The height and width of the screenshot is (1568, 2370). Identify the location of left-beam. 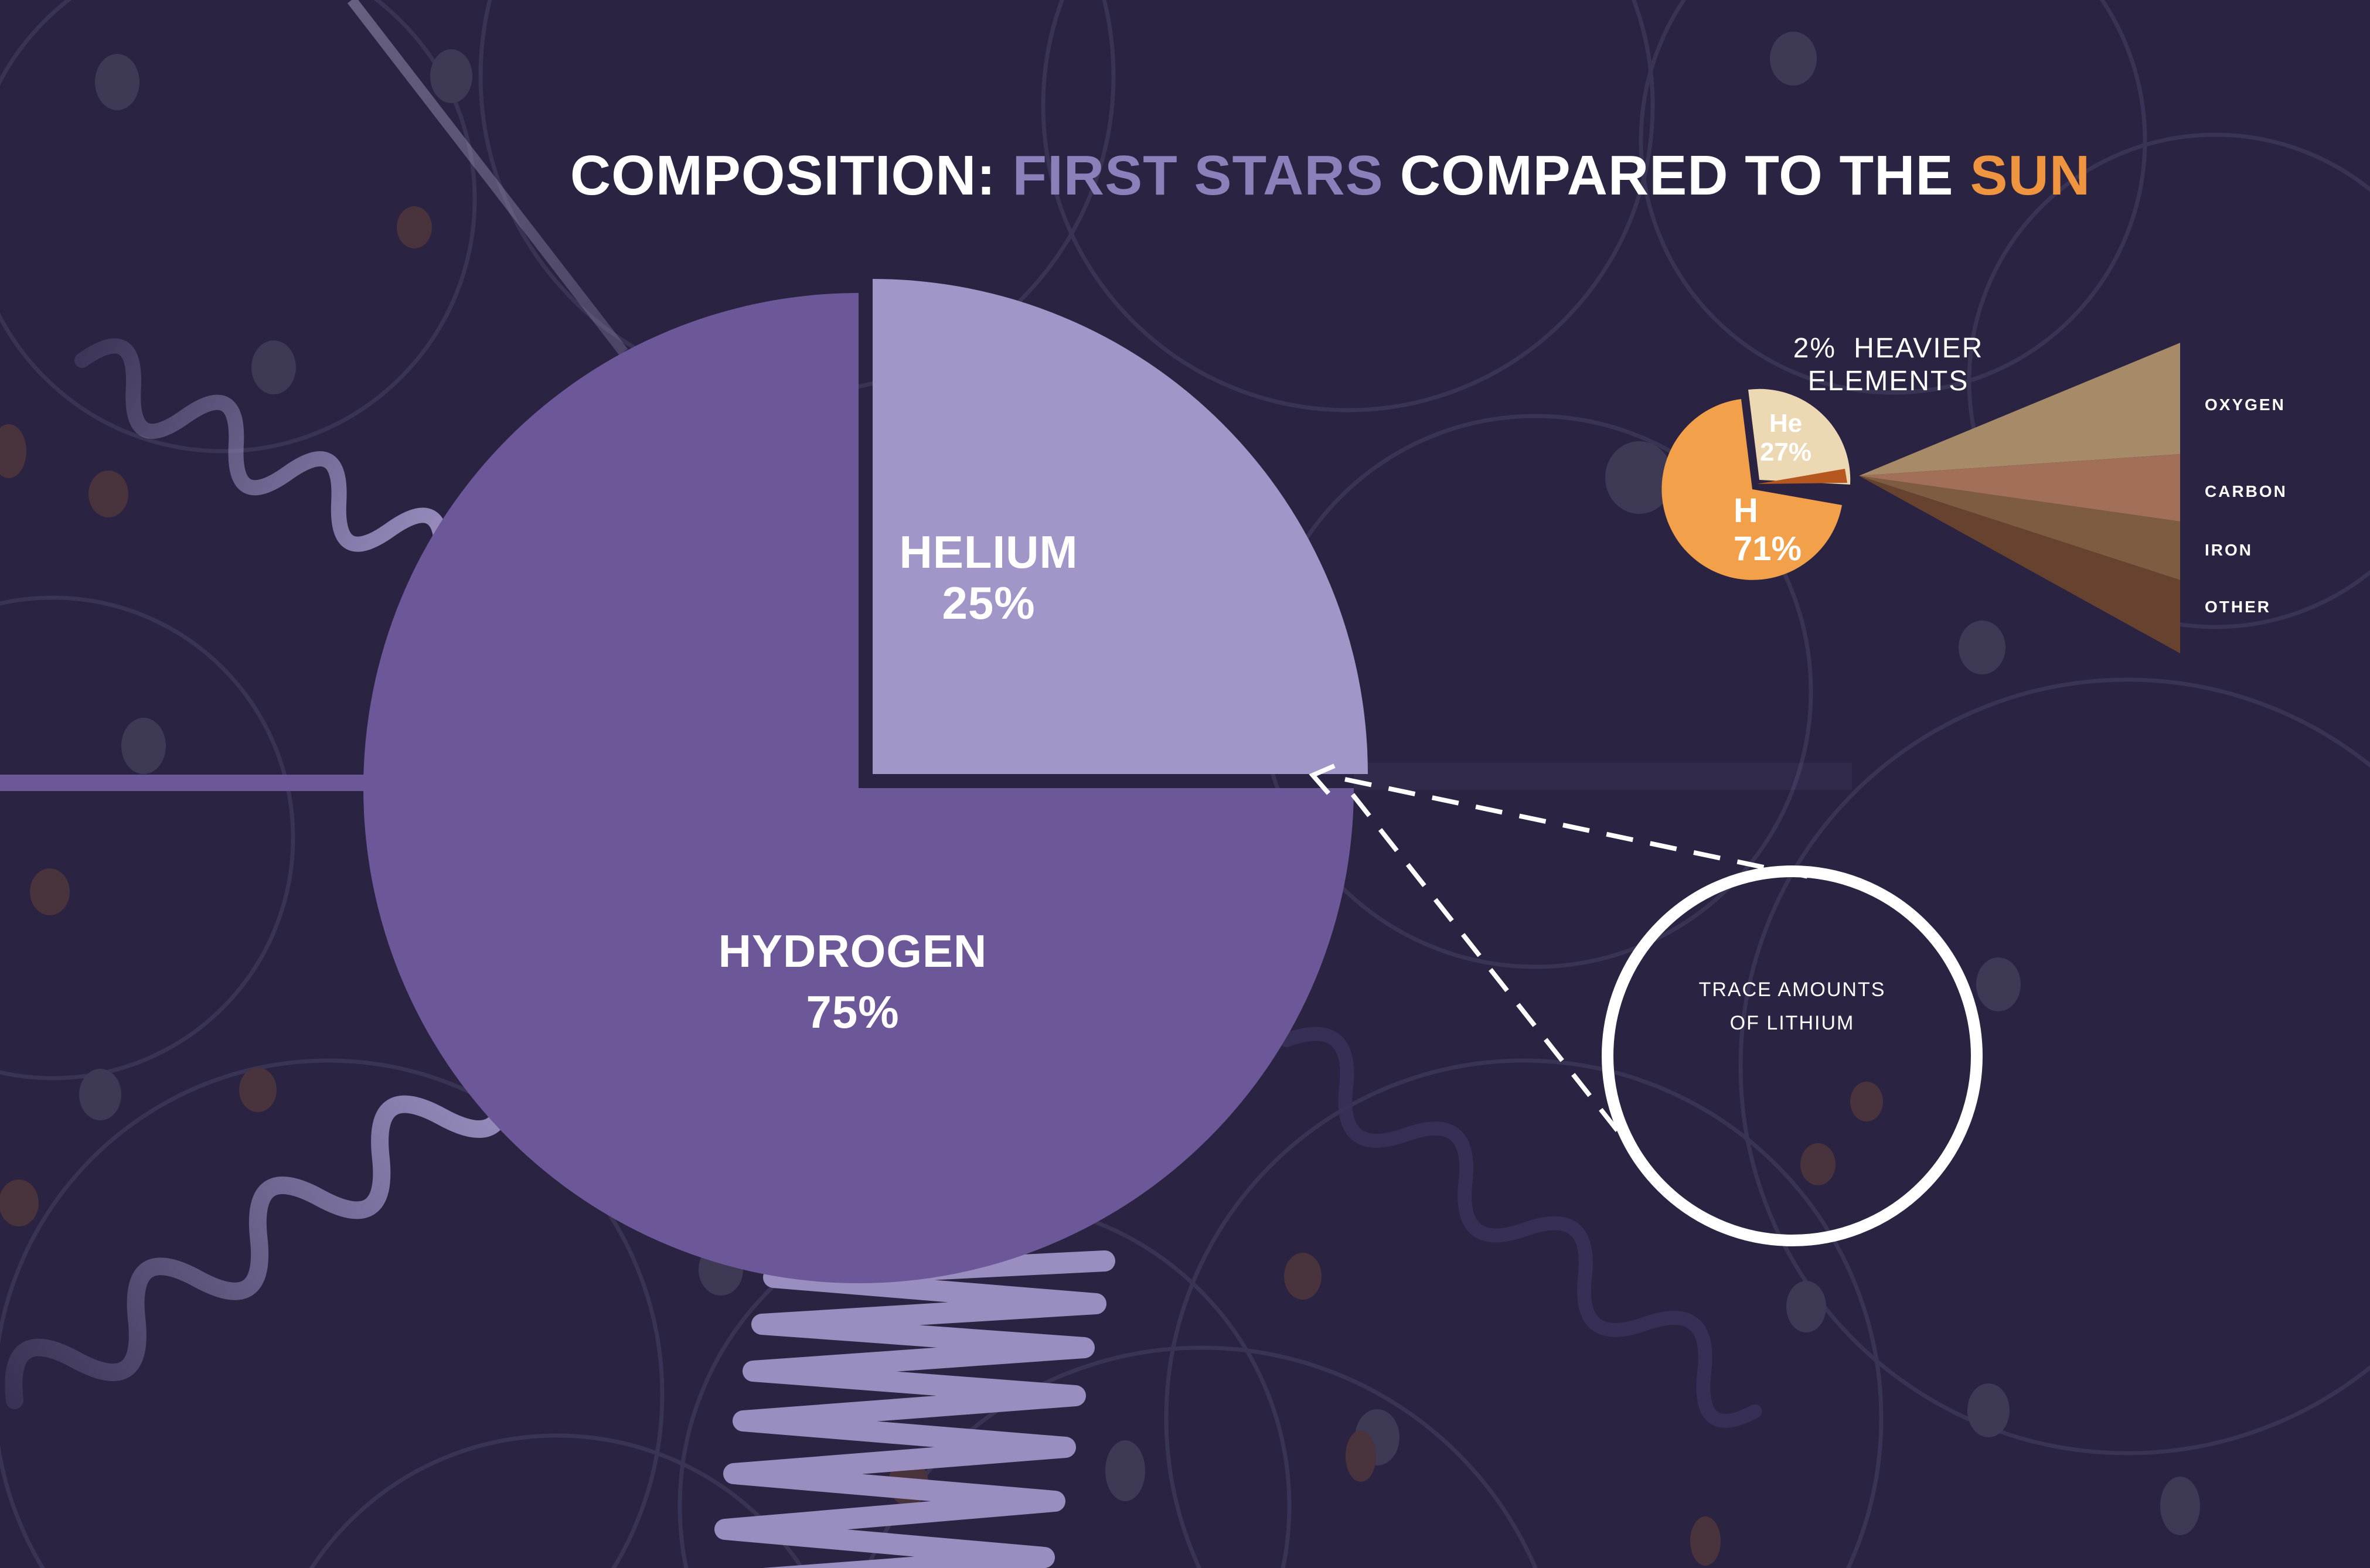
(189, 783).